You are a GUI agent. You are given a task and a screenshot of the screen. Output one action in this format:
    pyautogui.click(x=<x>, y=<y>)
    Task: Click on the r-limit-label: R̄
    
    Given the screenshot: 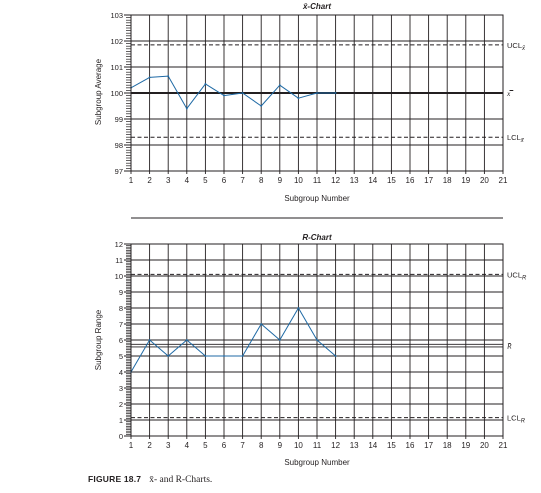 What is the action you would take?
    pyautogui.click(x=509, y=346)
    